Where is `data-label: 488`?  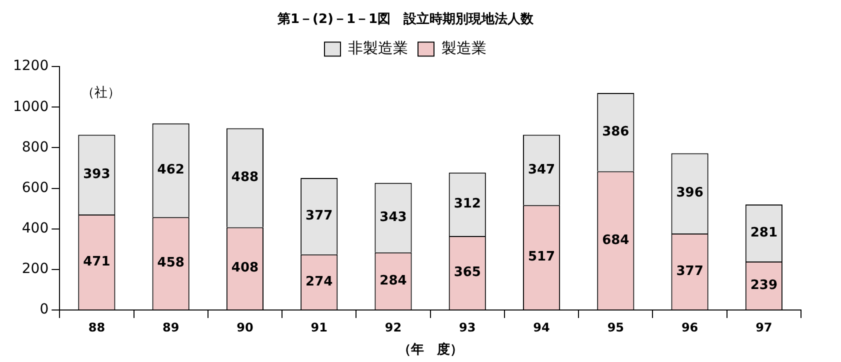
data-label: 488 is located at coordinates (245, 178).